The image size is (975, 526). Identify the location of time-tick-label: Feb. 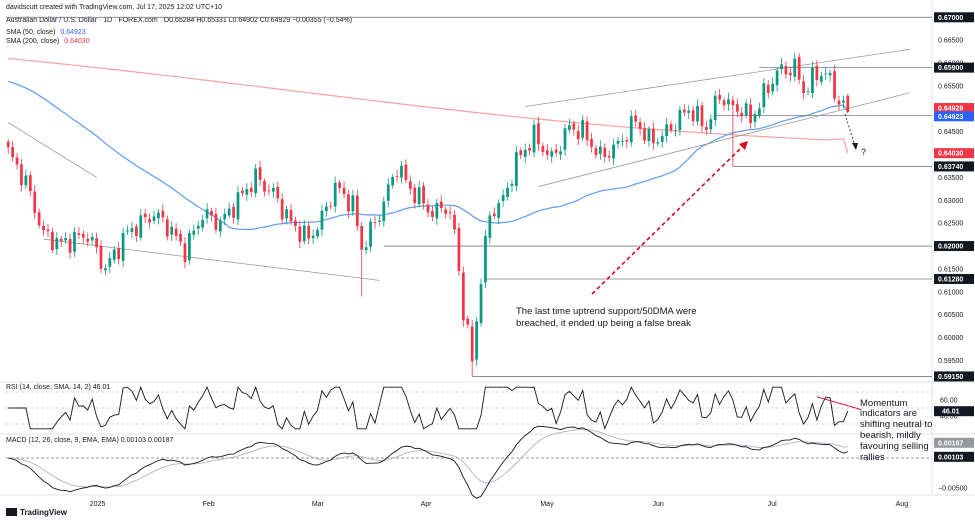
(209, 504).